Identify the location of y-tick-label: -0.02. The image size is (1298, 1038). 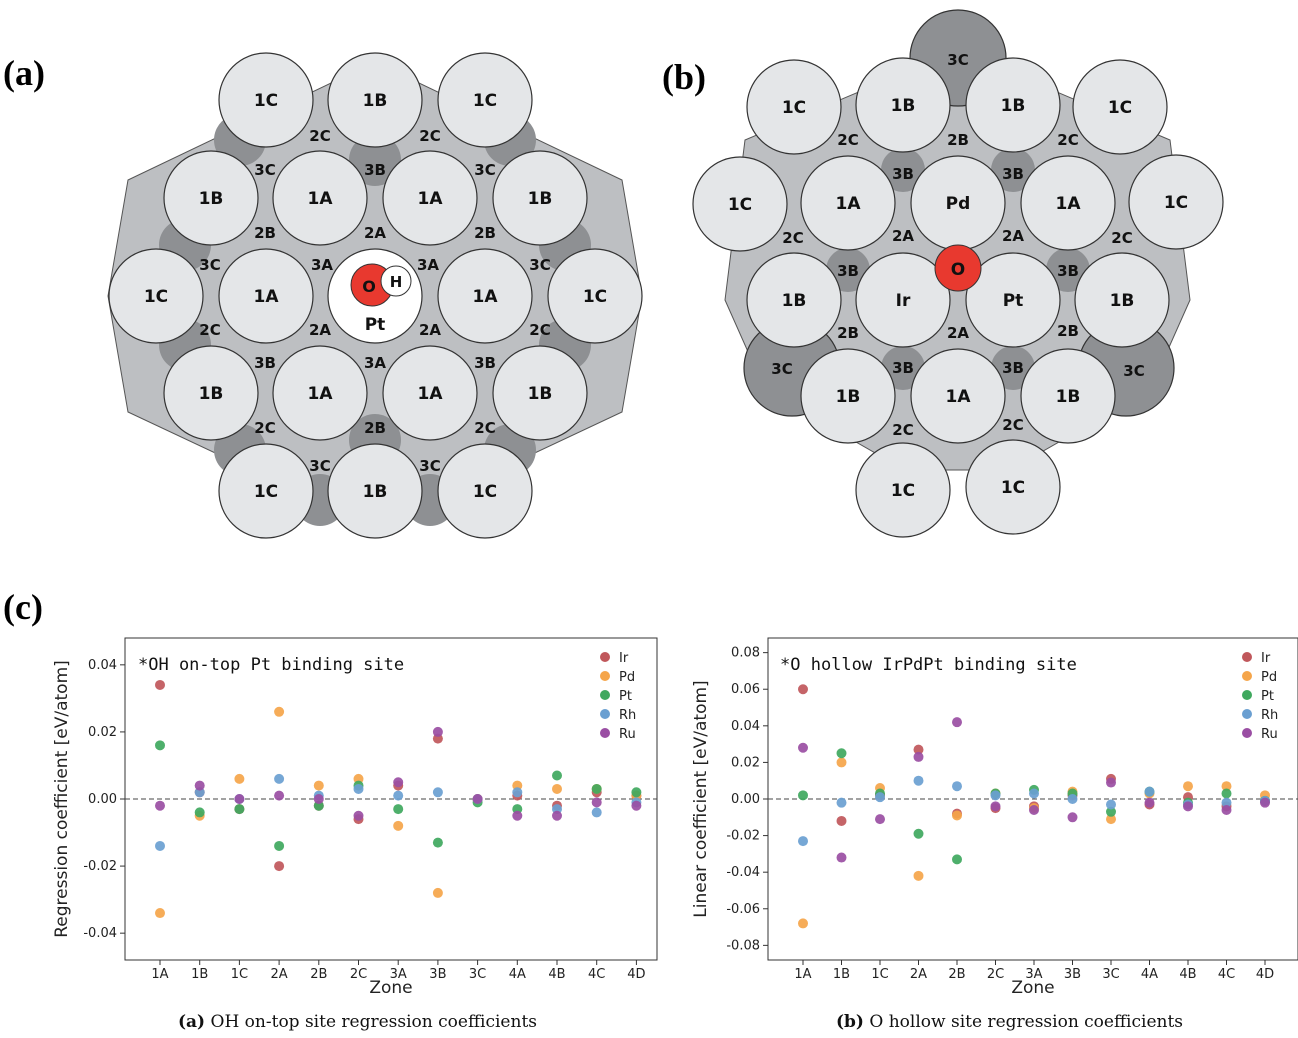
(100, 866).